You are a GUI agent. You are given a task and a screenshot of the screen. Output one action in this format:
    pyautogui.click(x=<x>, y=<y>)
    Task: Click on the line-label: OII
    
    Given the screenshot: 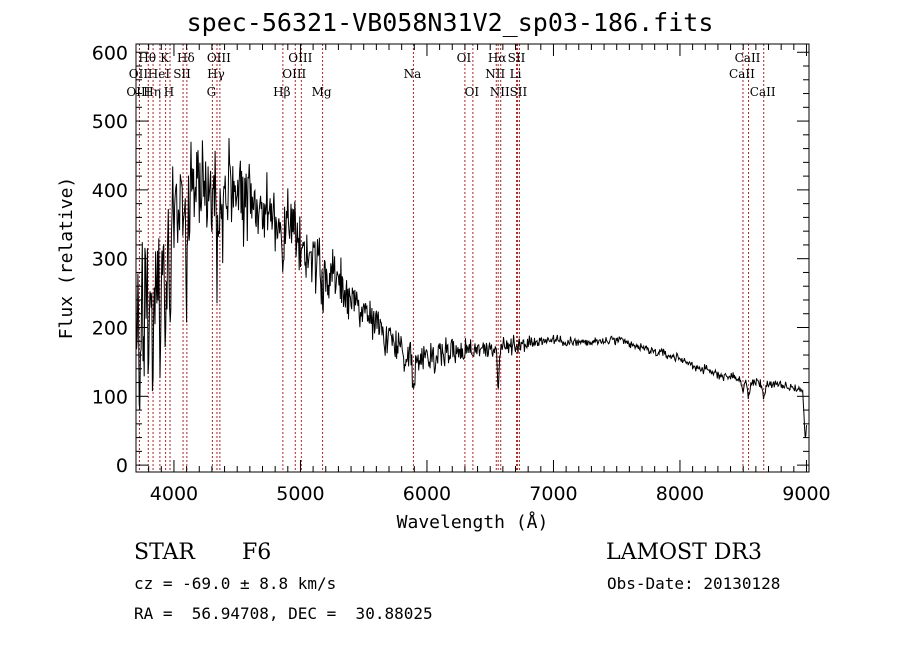 What is the action you would take?
    pyautogui.click(x=139, y=74)
    